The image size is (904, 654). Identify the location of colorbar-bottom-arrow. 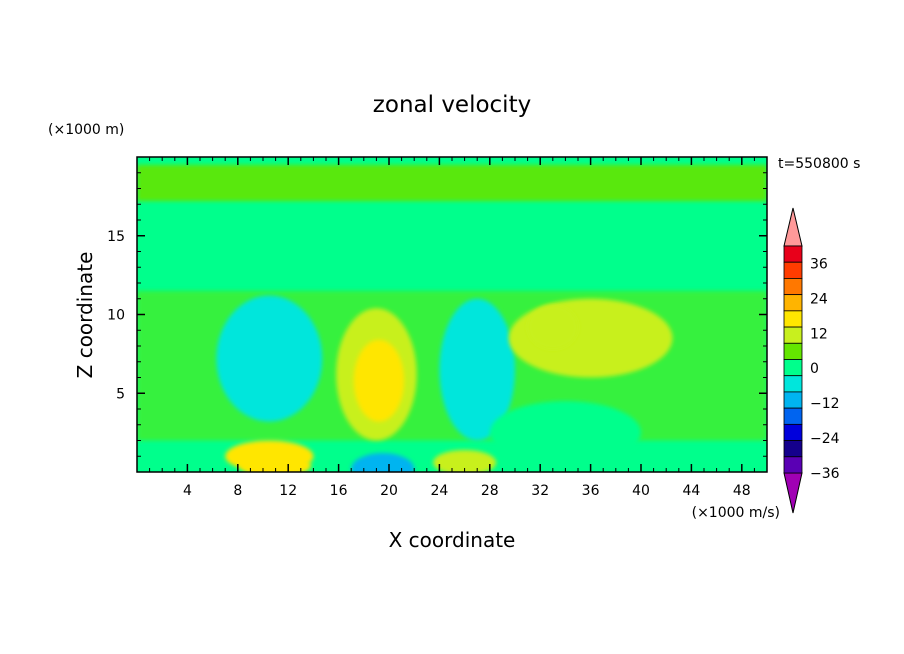
(793, 493).